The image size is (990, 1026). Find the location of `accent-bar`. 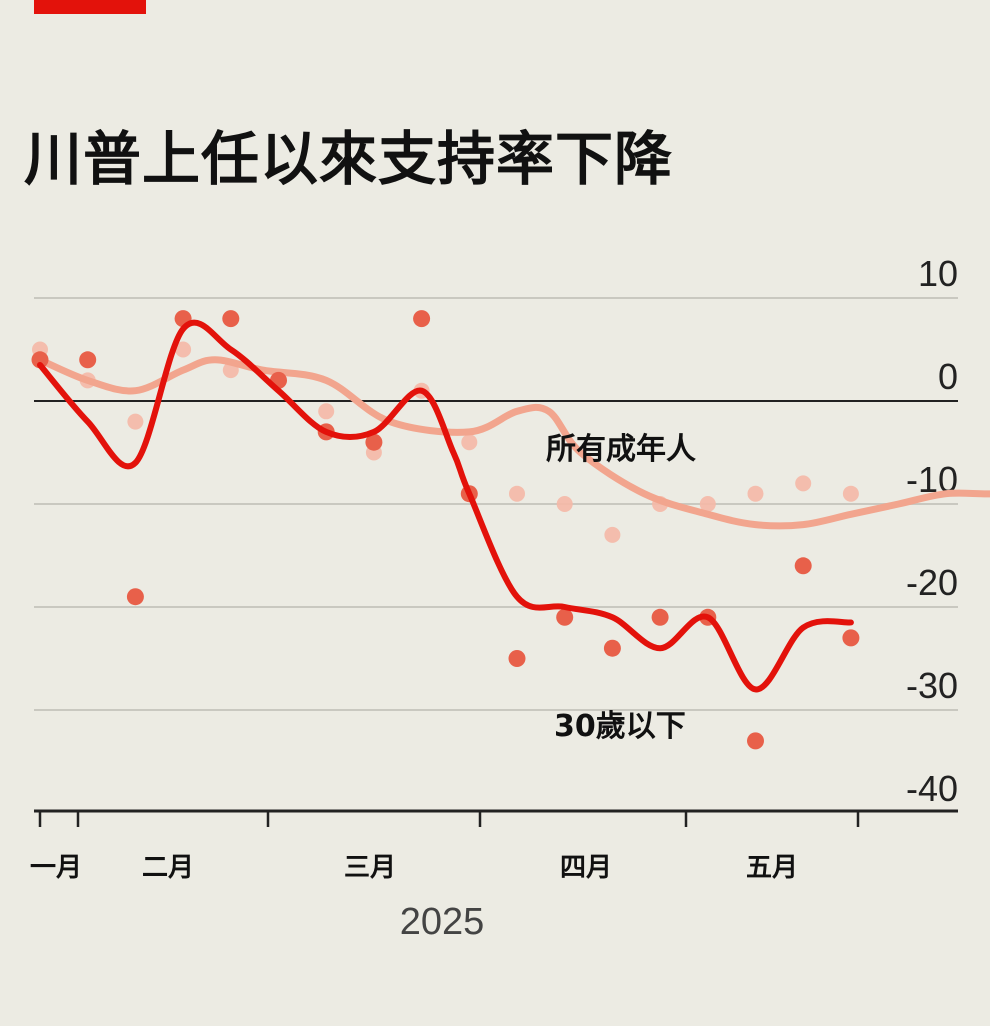

accent-bar is located at coordinates (90, 7).